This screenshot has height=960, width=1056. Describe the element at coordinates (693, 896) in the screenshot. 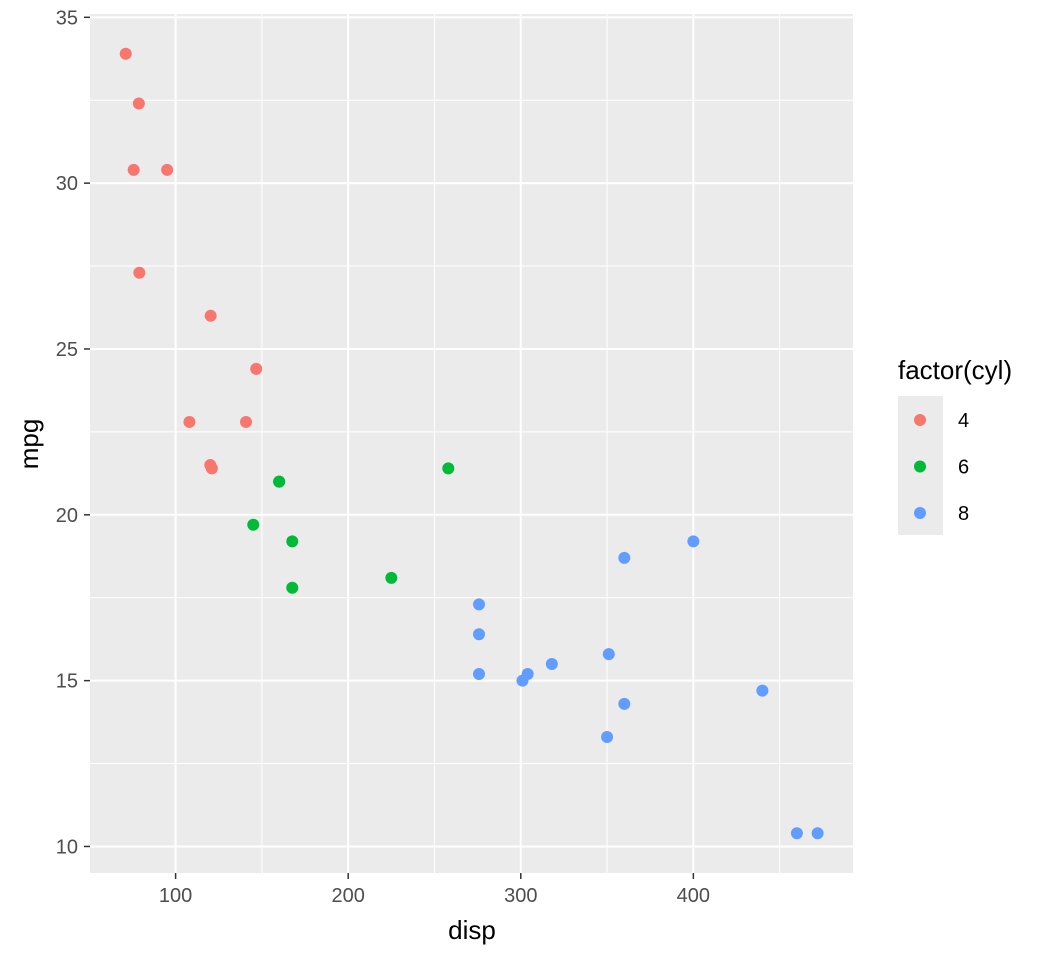

I see `x-tick-label: 400` at that location.